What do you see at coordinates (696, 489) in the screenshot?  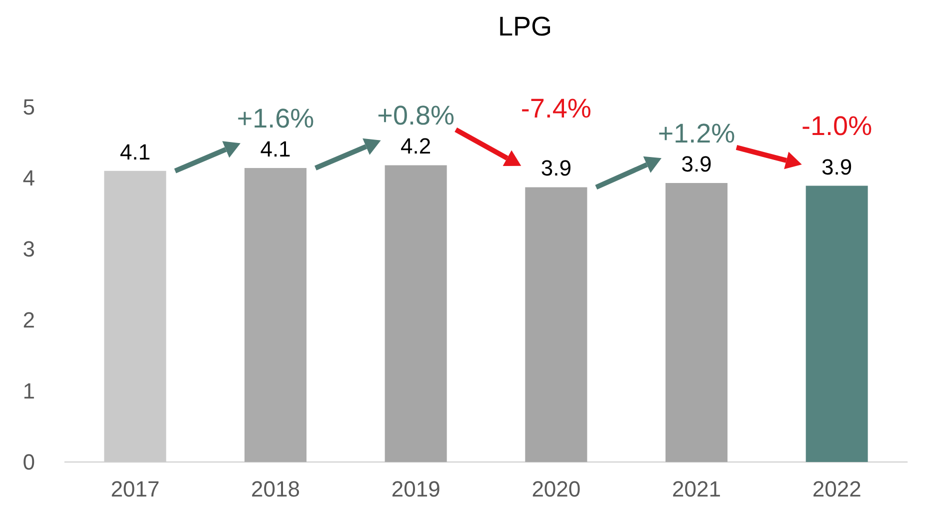 I see `x-tick-label: 2021` at bounding box center [696, 489].